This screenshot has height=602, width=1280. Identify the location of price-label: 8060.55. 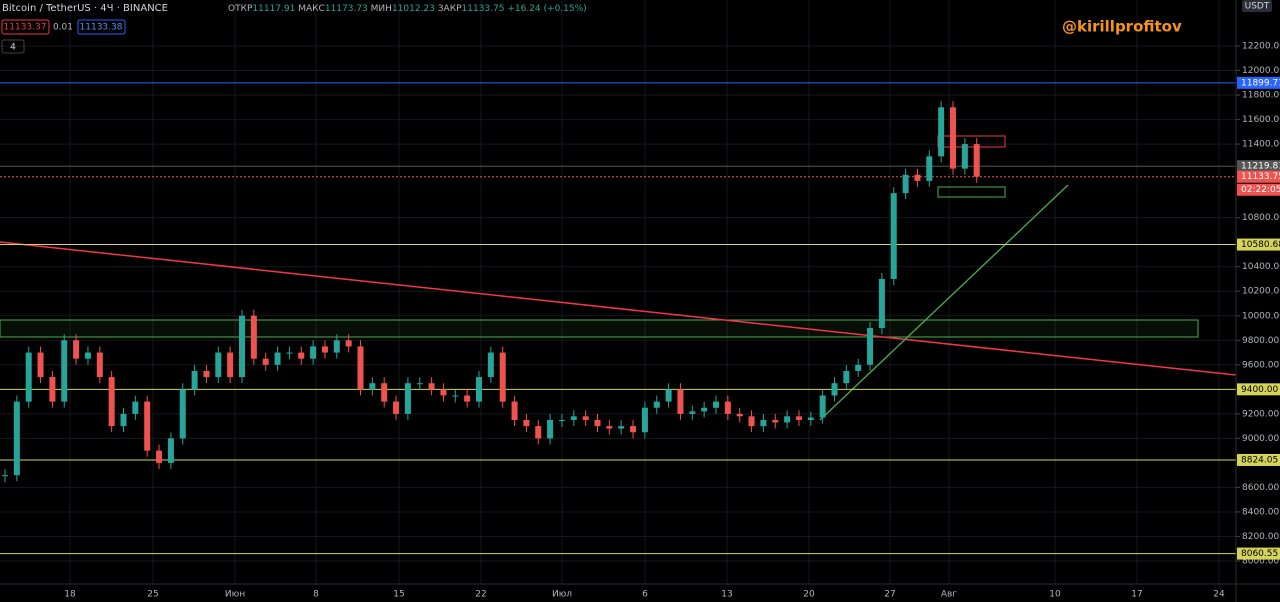
(1259, 554).